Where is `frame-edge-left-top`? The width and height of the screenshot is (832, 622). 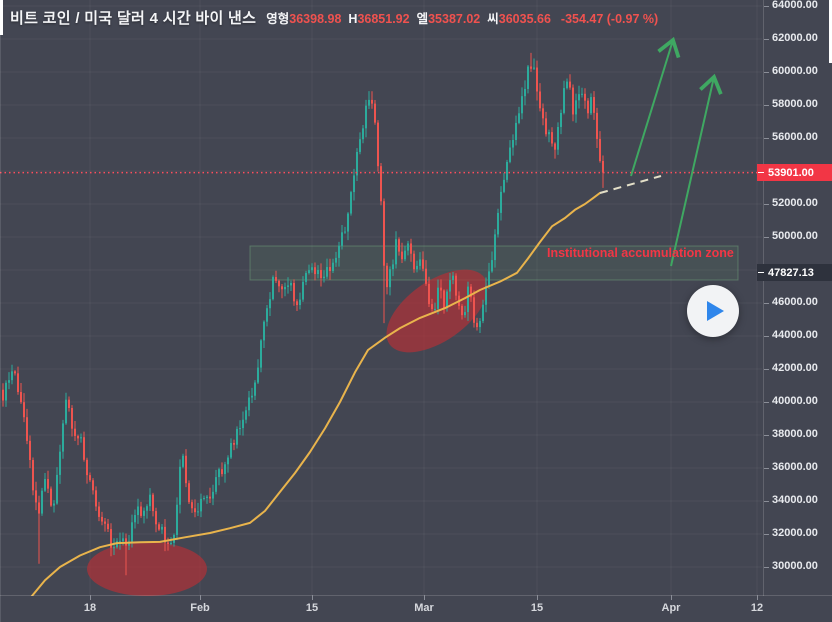
frame-edge-left-top is located at coordinates (1, 17).